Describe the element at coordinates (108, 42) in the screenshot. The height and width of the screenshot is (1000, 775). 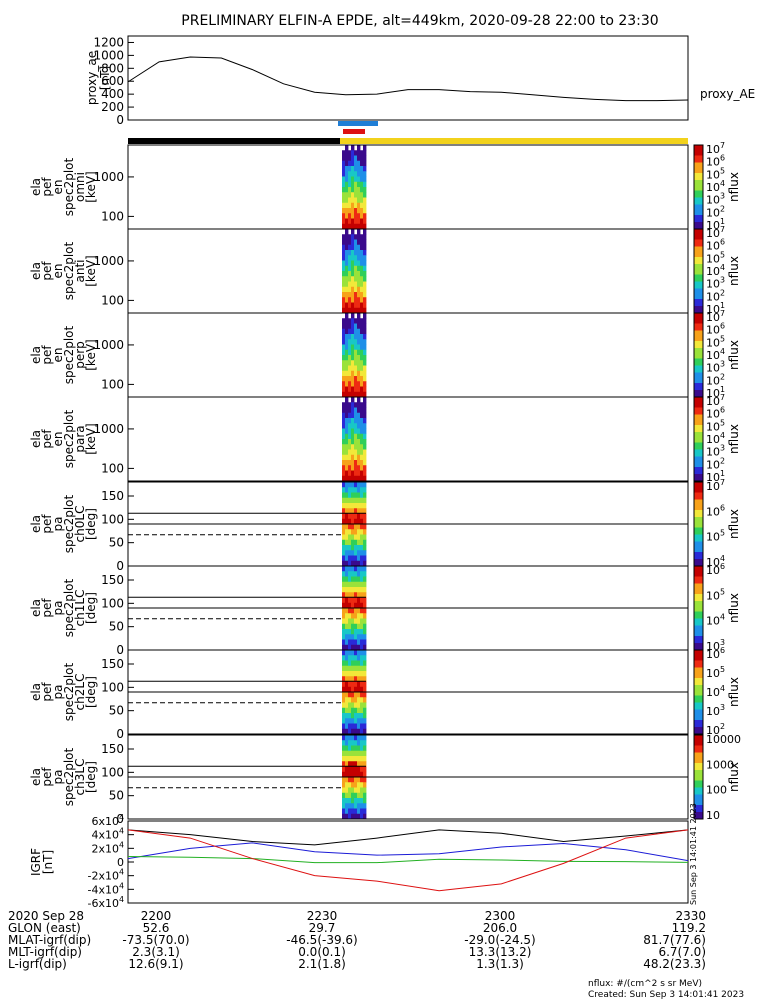
I see `ae-ytick-label: 1200` at that location.